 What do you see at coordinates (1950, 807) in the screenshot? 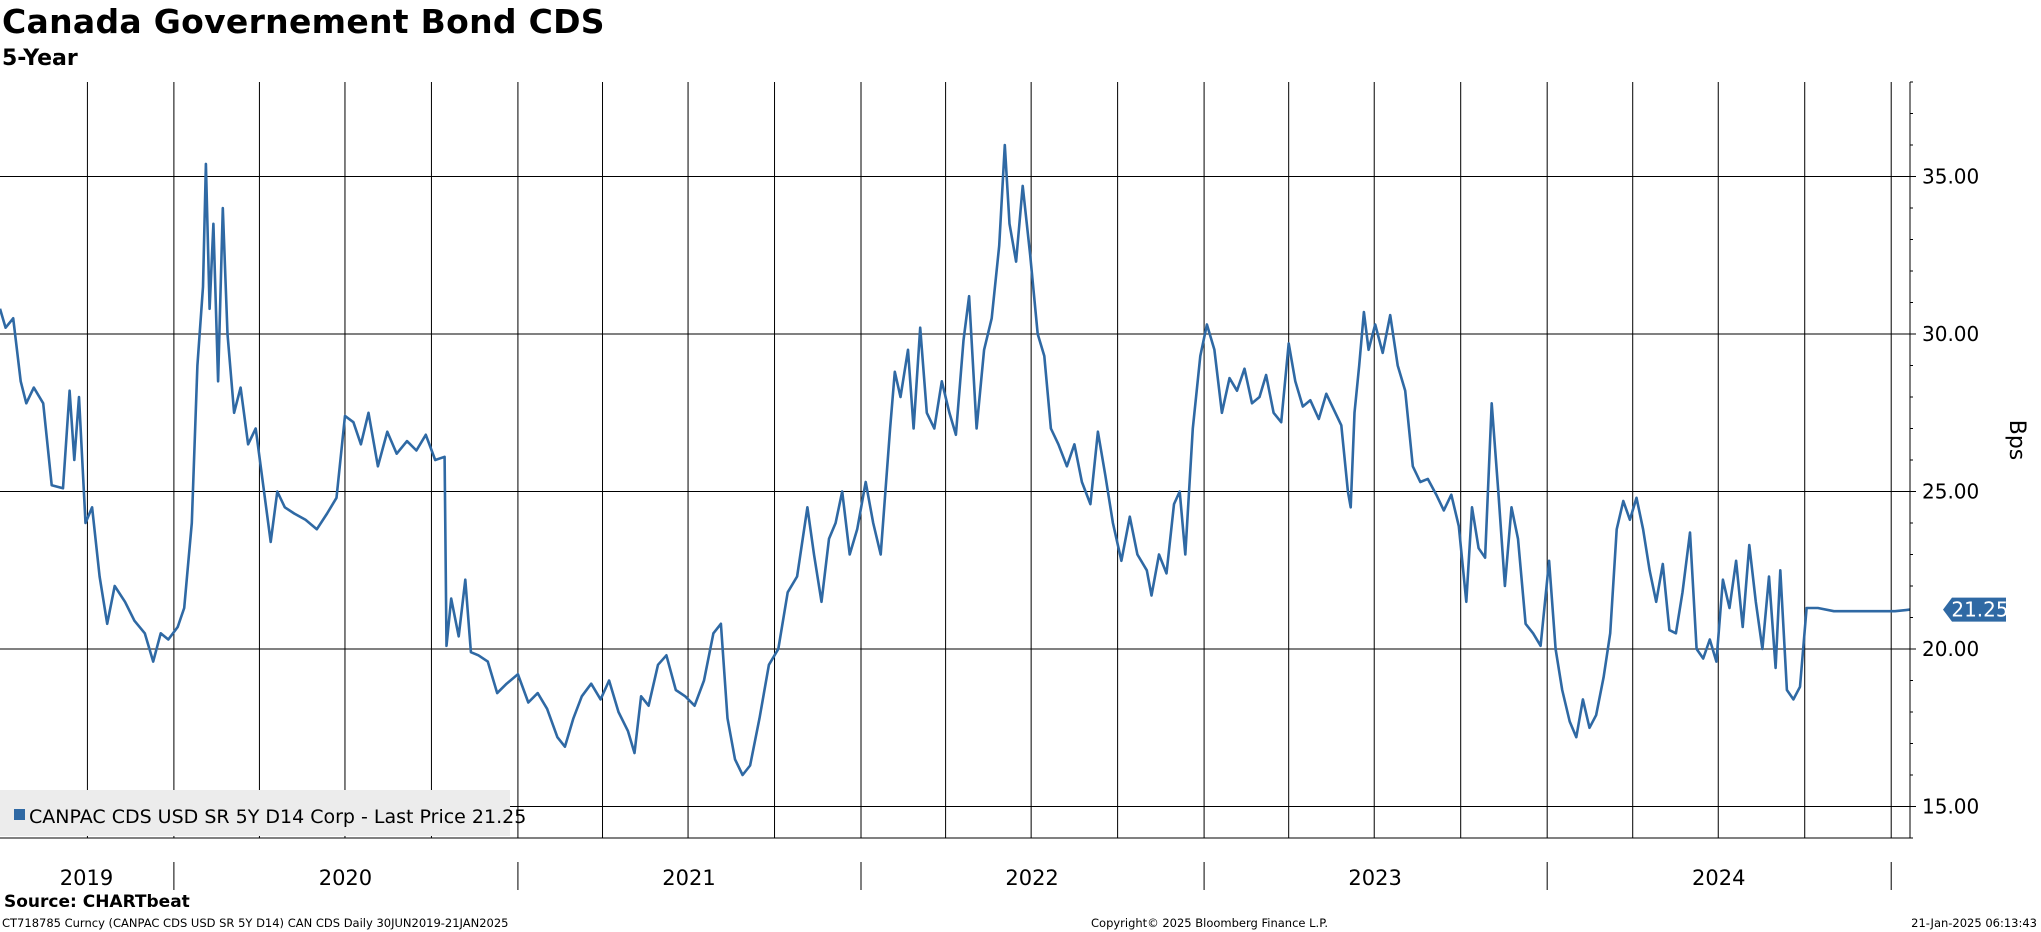
I see `y-tick-label: 15.00` at bounding box center [1950, 807].